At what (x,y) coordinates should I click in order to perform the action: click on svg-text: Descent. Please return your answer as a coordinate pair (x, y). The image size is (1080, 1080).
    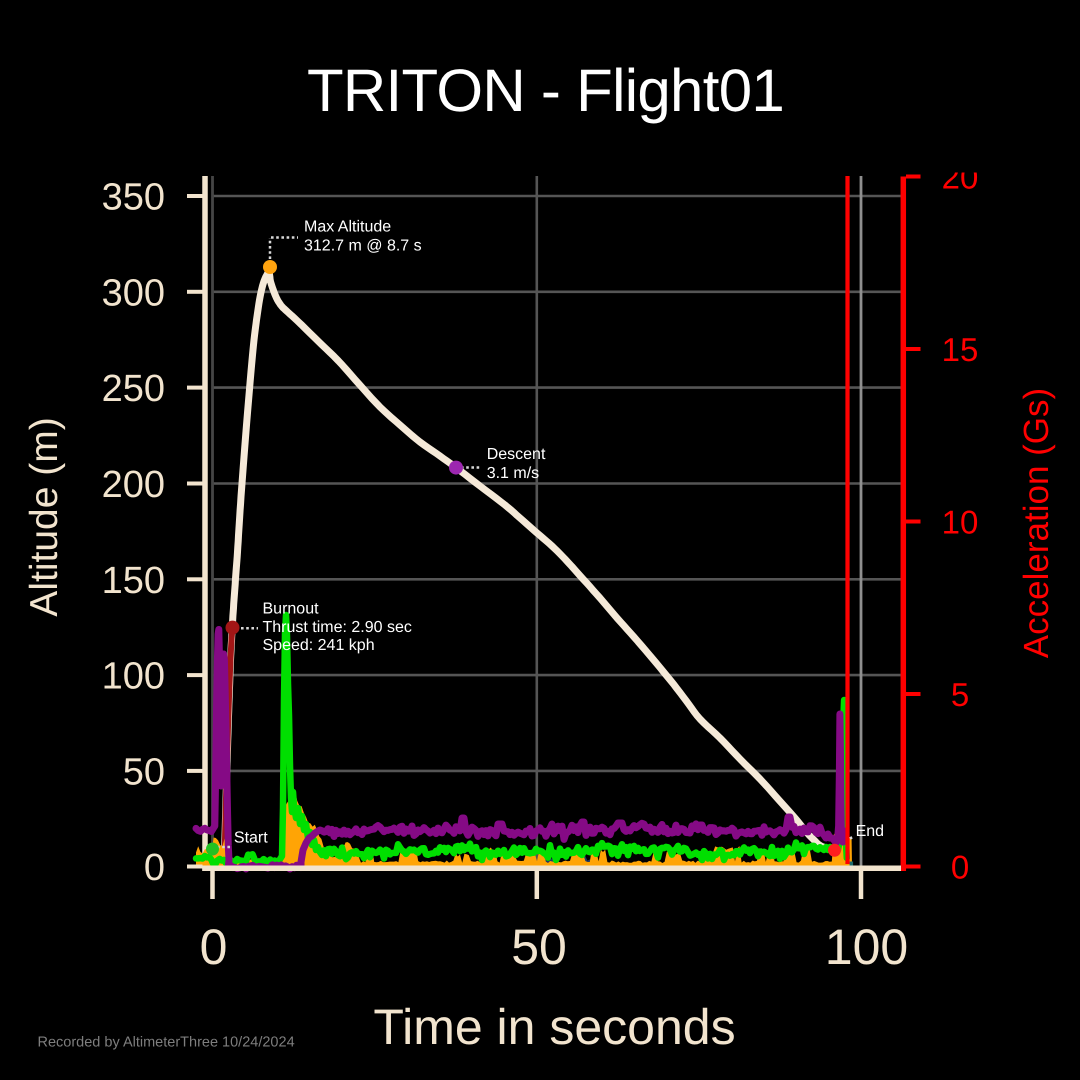
    Looking at the image, I should click on (516, 454).